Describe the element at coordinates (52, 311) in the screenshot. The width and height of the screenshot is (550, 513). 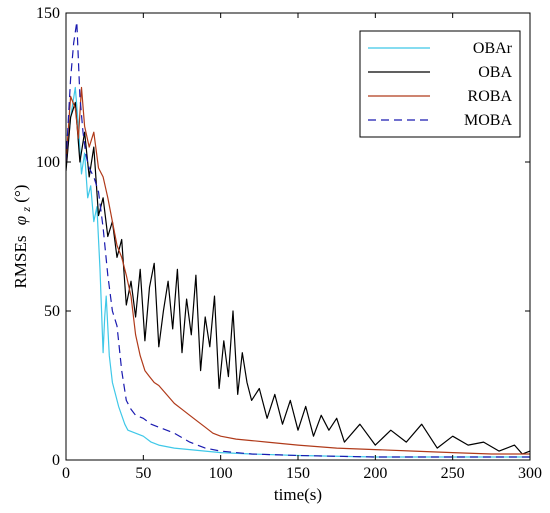
I see `y-tick-label: 50` at that location.